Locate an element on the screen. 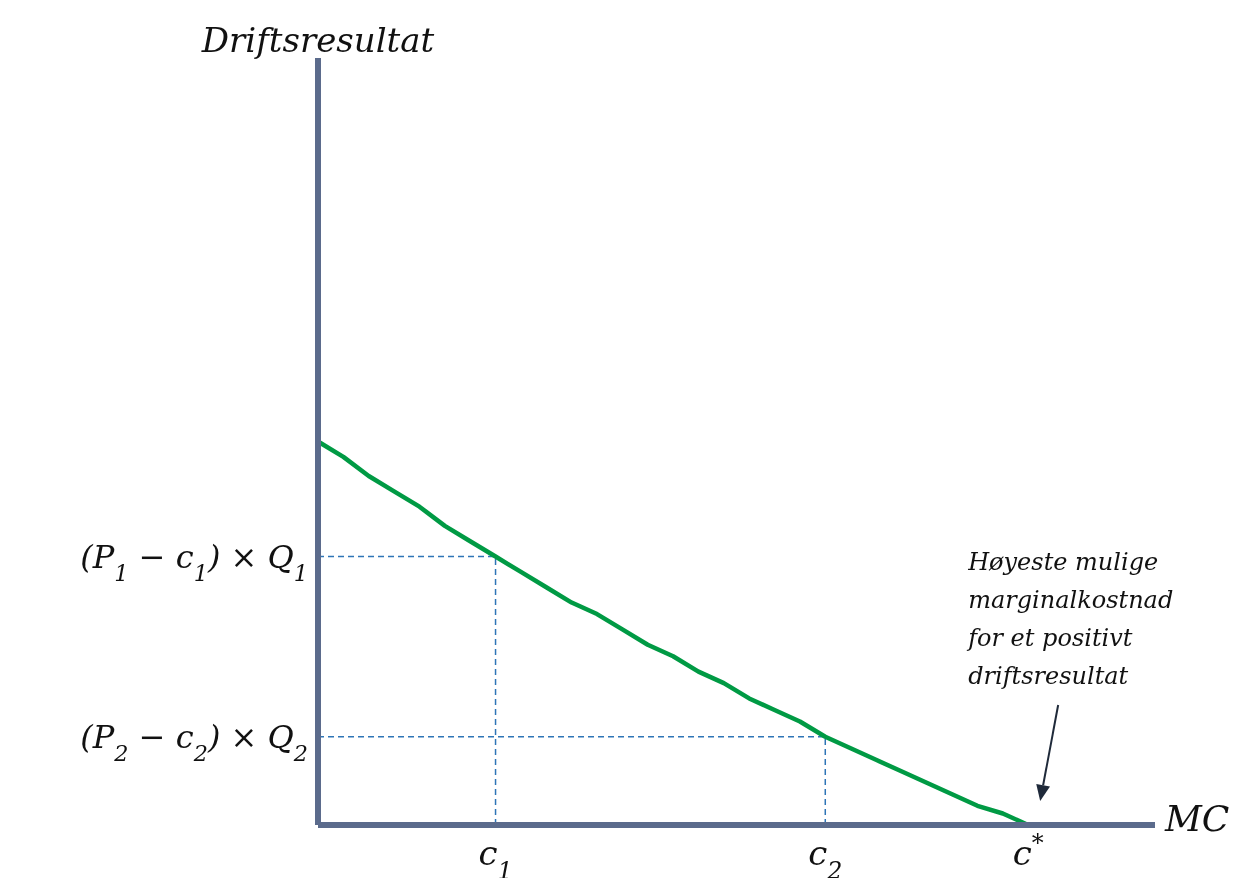 The width and height of the screenshot is (1245, 886). x-tick-label: c$^{*}$ is located at coordinates (1028, 851).